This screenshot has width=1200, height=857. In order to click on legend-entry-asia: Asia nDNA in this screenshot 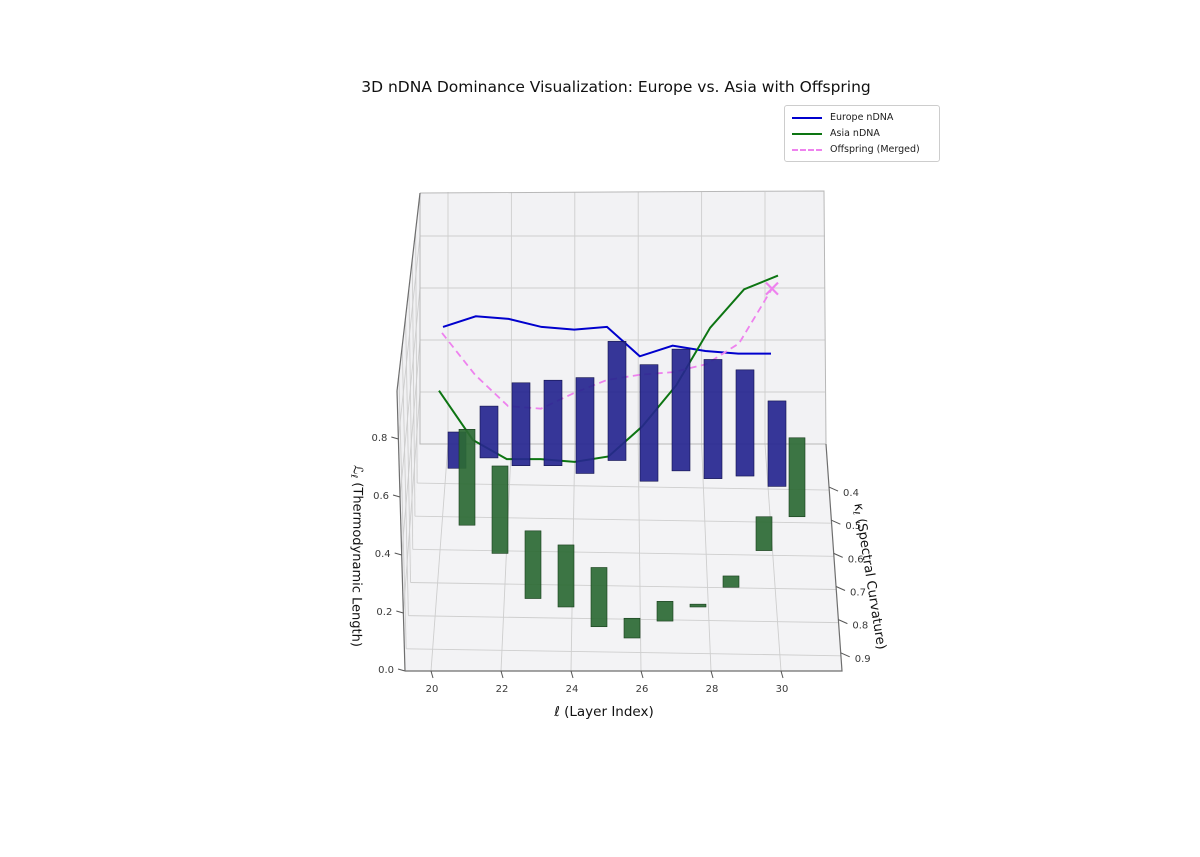, I will do `click(861, 133)`.